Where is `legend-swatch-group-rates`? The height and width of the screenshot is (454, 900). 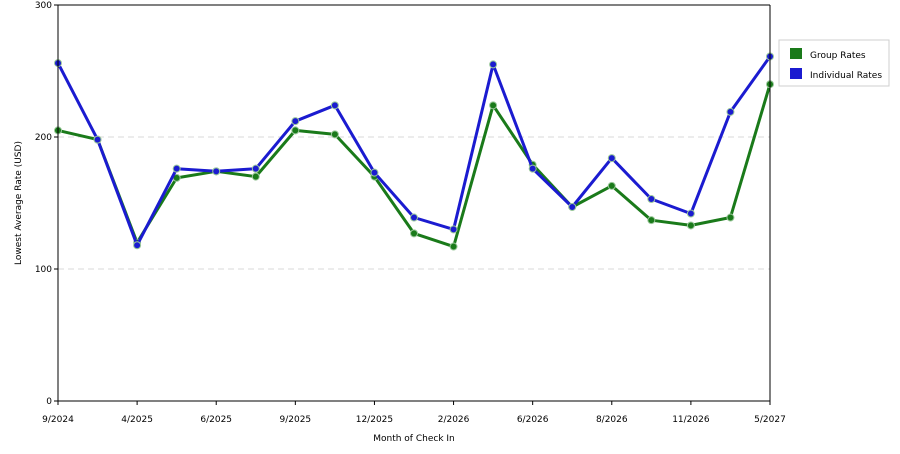
legend-swatch-group-rates is located at coordinates (796, 53).